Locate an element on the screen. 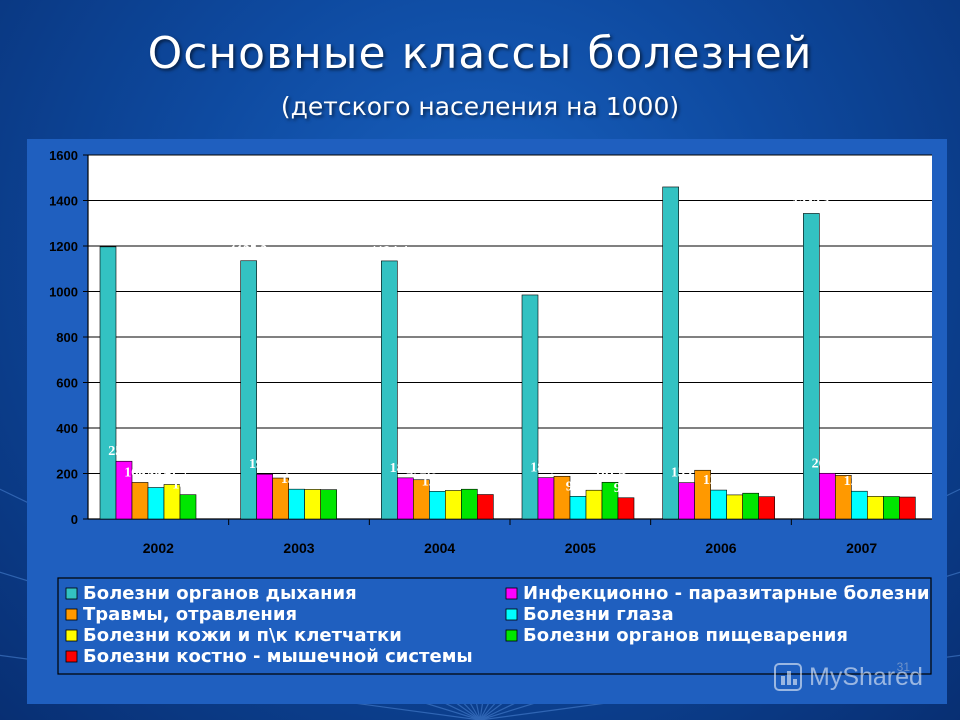 The width and height of the screenshot is (960, 720). slide-subtitle: (детского населения на 1000) is located at coordinates (480, 106).